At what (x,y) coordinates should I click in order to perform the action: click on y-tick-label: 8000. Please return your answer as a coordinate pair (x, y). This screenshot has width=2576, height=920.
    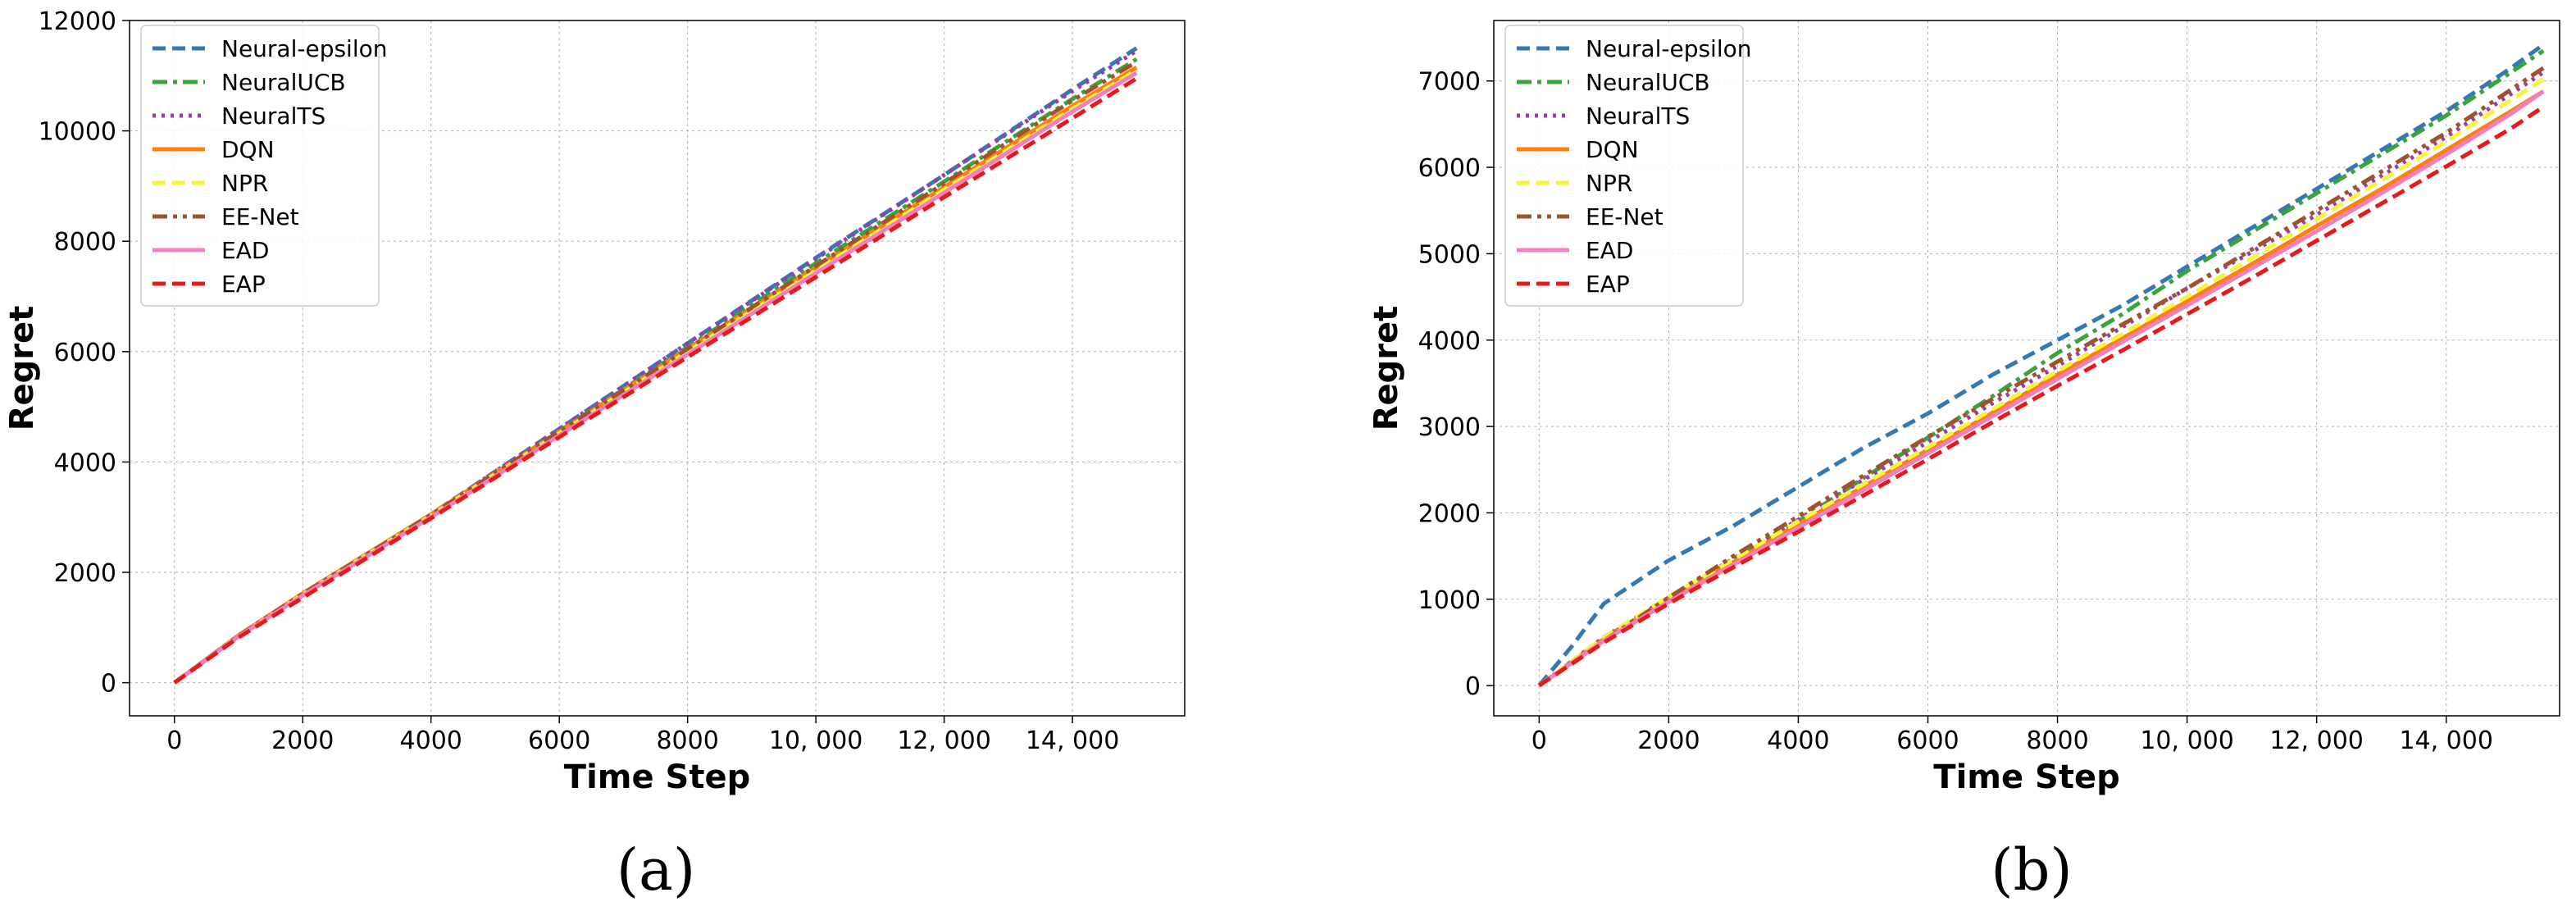
    Looking at the image, I should click on (85, 242).